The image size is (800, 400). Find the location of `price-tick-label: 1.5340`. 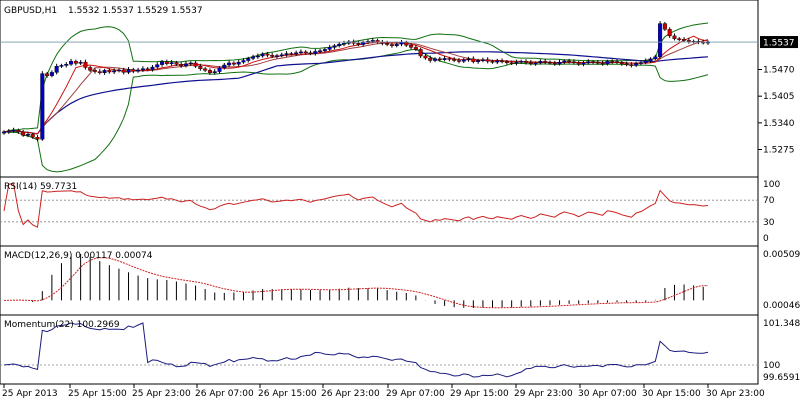

price-tick-label: 1.5340 is located at coordinates (779, 124).